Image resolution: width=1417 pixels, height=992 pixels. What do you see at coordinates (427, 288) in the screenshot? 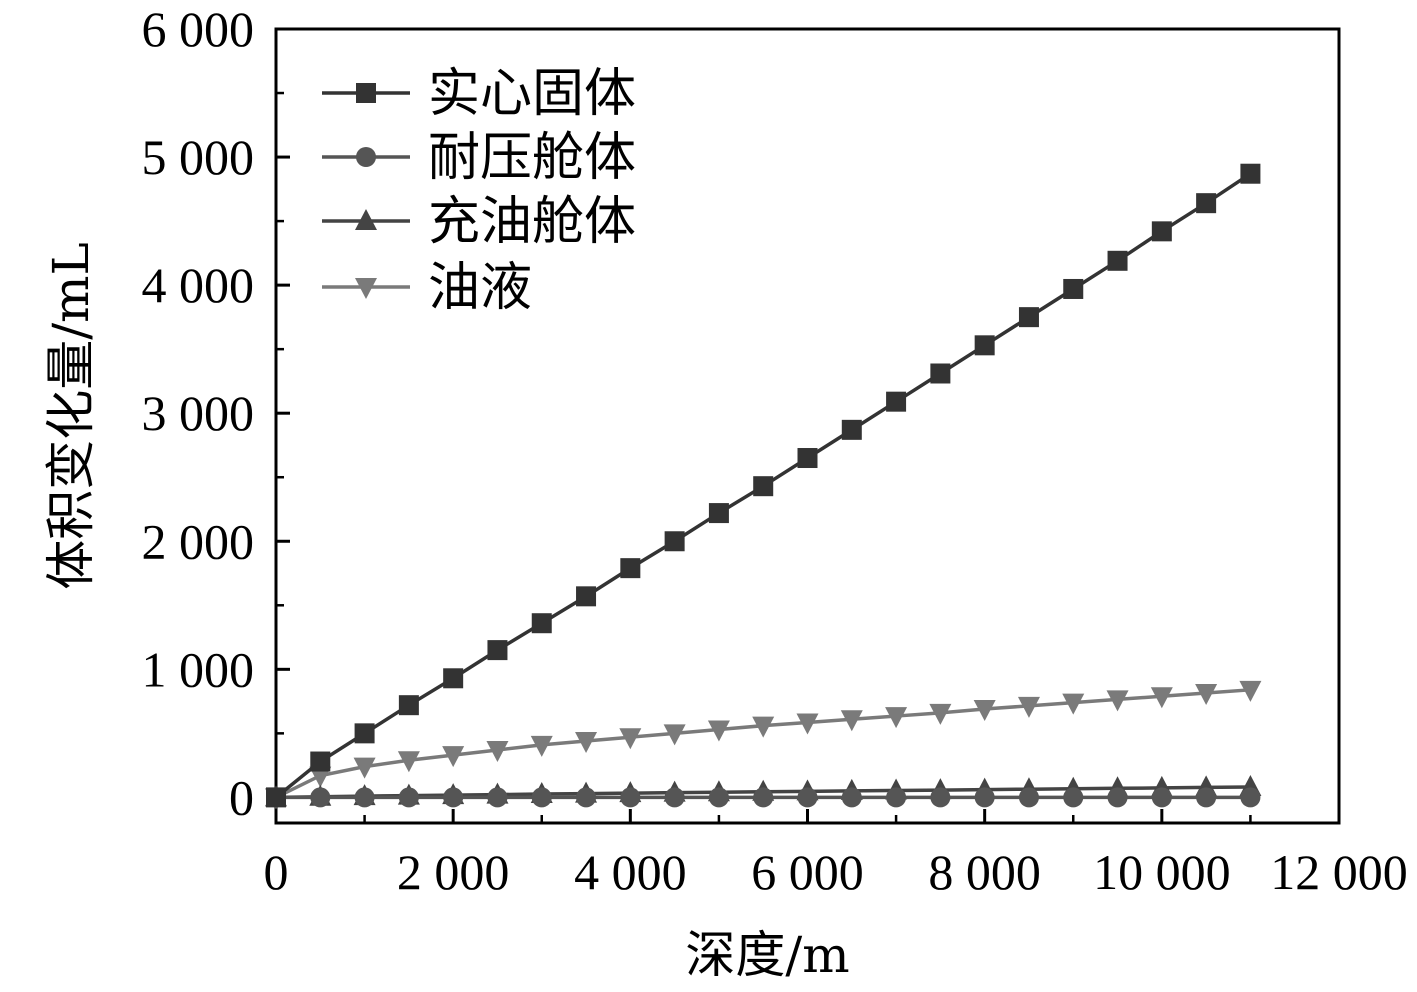
I see `legend-item: 油液` at bounding box center [427, 288].